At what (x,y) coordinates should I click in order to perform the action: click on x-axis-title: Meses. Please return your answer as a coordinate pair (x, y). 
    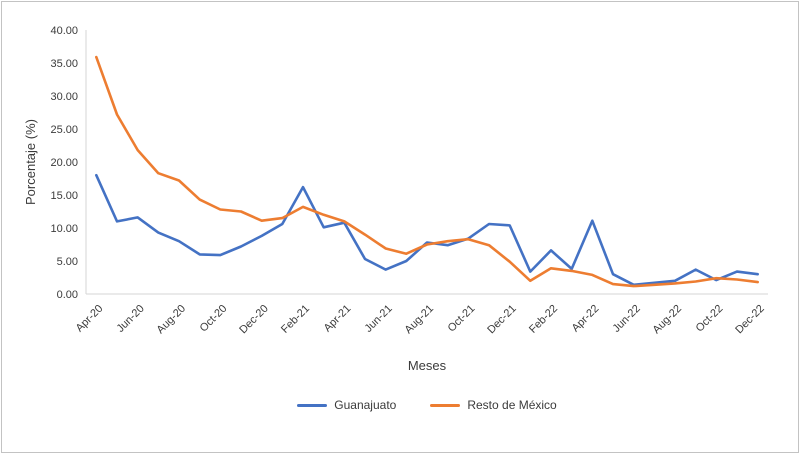
    Looking at the image, I should click on (427, 365).